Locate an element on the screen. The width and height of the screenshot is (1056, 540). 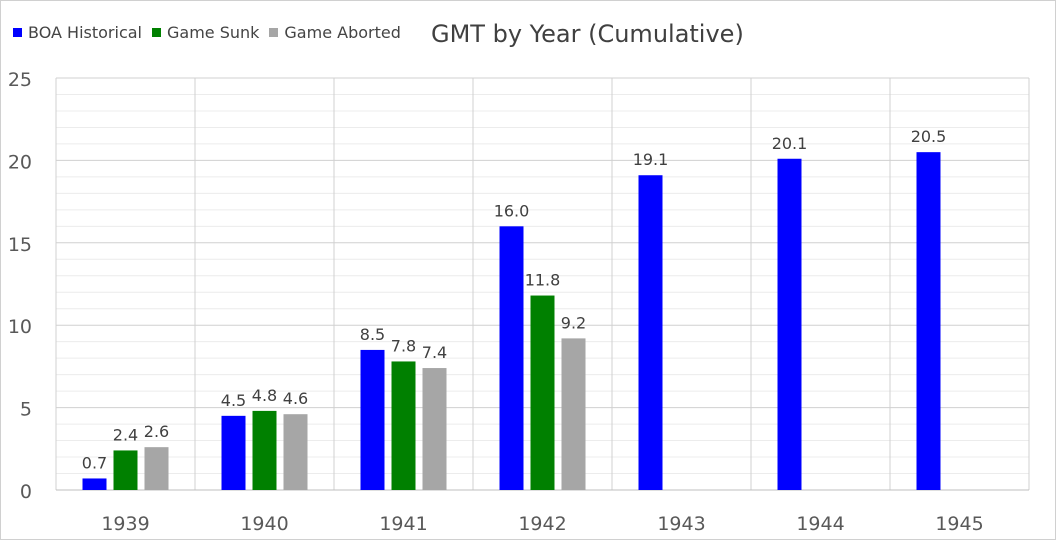
legend-item-game-sunk: Game Sunk is located at coordinates (205, 32).